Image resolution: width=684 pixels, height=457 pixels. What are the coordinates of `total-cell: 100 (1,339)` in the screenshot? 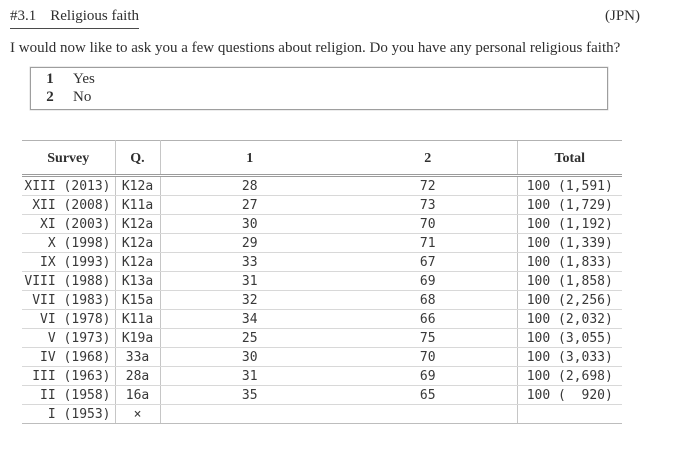 It's located at (569, 243).